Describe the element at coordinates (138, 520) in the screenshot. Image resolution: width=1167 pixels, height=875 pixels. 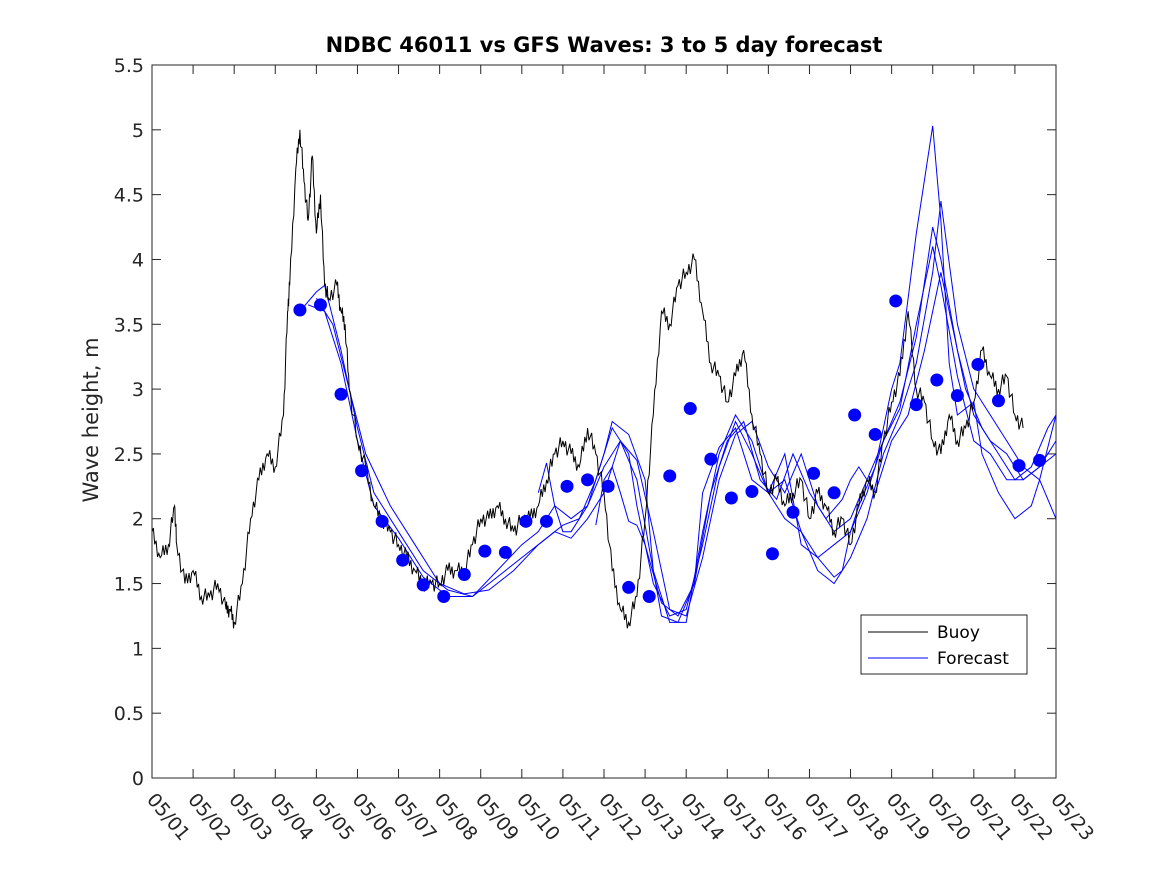
I see `y-tick-label: 2` at that location.